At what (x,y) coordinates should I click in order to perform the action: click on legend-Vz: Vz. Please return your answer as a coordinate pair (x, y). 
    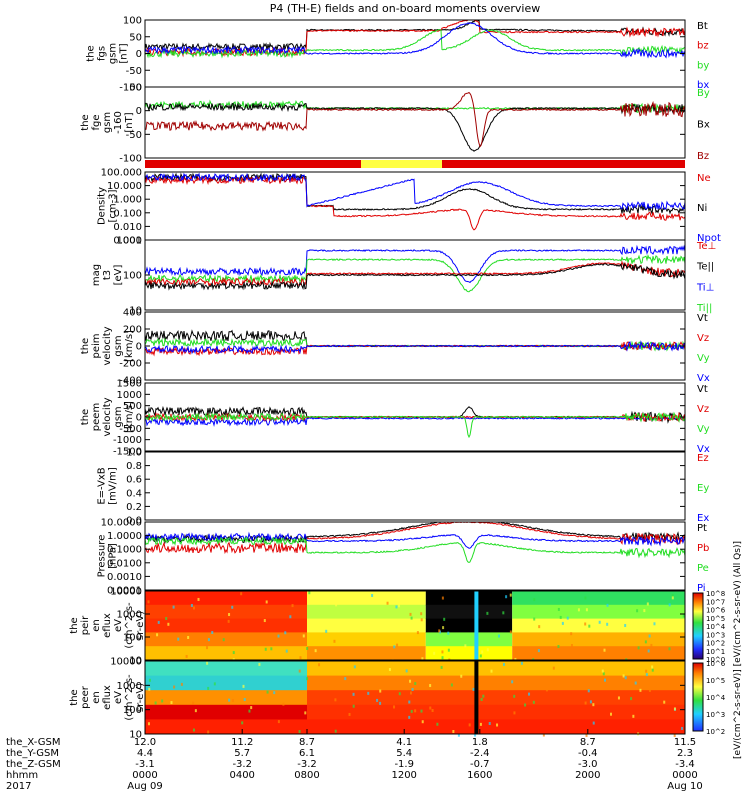
    Looking at the image, I should click on (703, 409).